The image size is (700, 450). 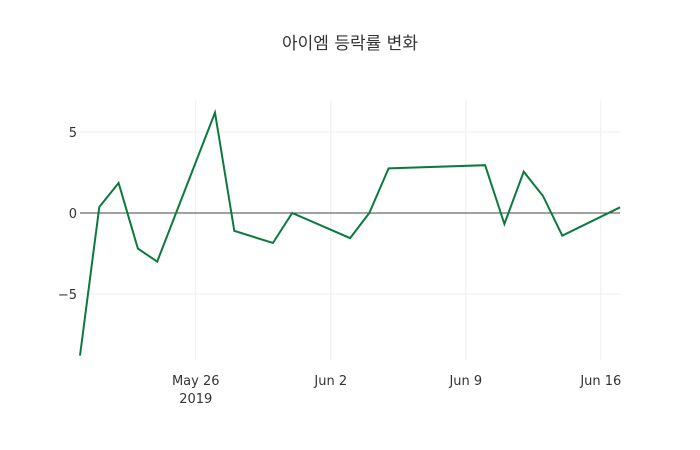 I want to click on x-tick-label: Jun 16, so click(x=600, y=381).